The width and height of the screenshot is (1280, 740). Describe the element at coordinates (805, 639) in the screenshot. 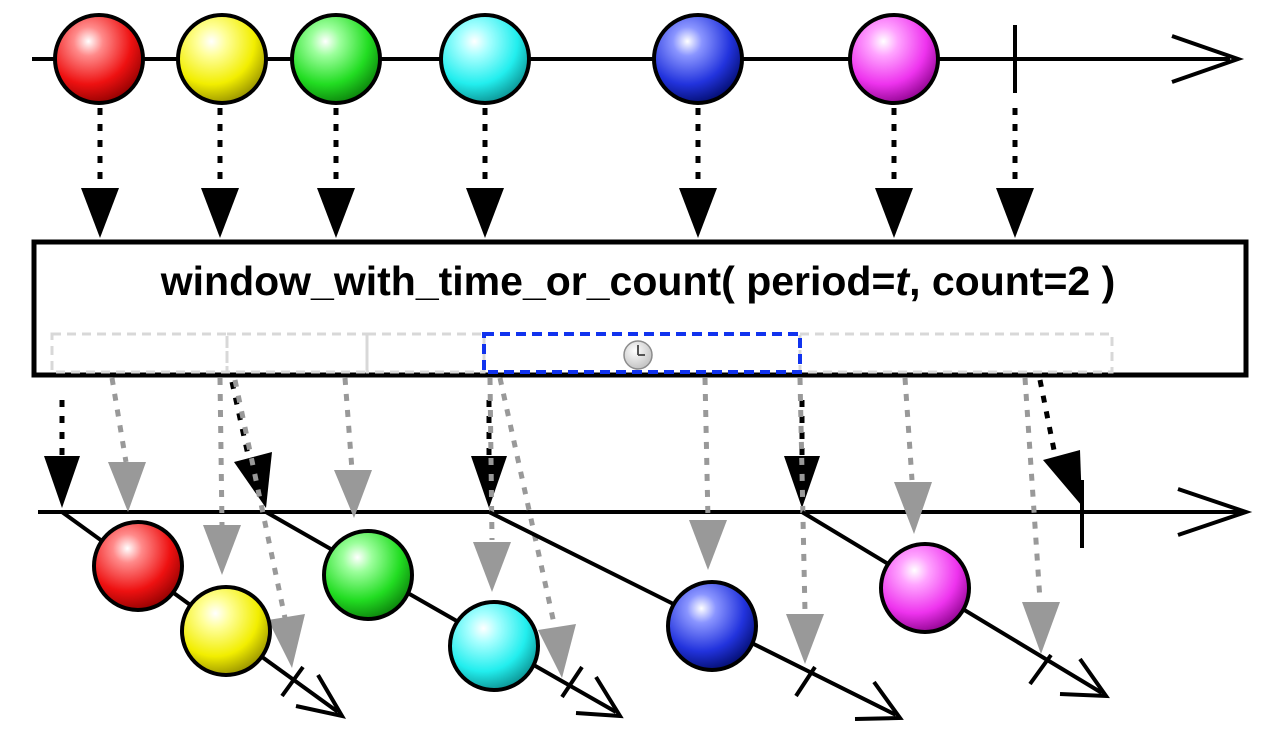

I see `ghost-arrowhead-window-3-close` at that location.